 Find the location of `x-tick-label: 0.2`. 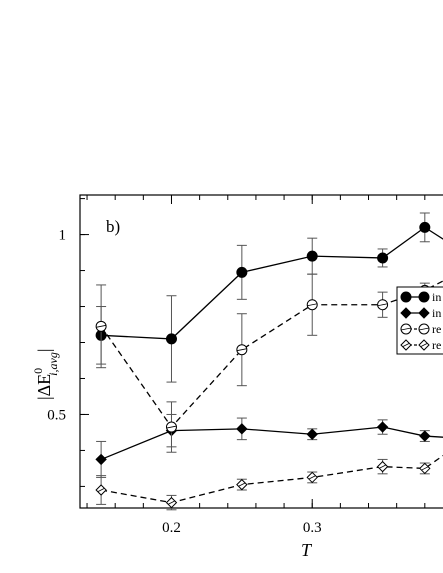

x-tick-label: 0.2 is located at coordinates (171, 528).